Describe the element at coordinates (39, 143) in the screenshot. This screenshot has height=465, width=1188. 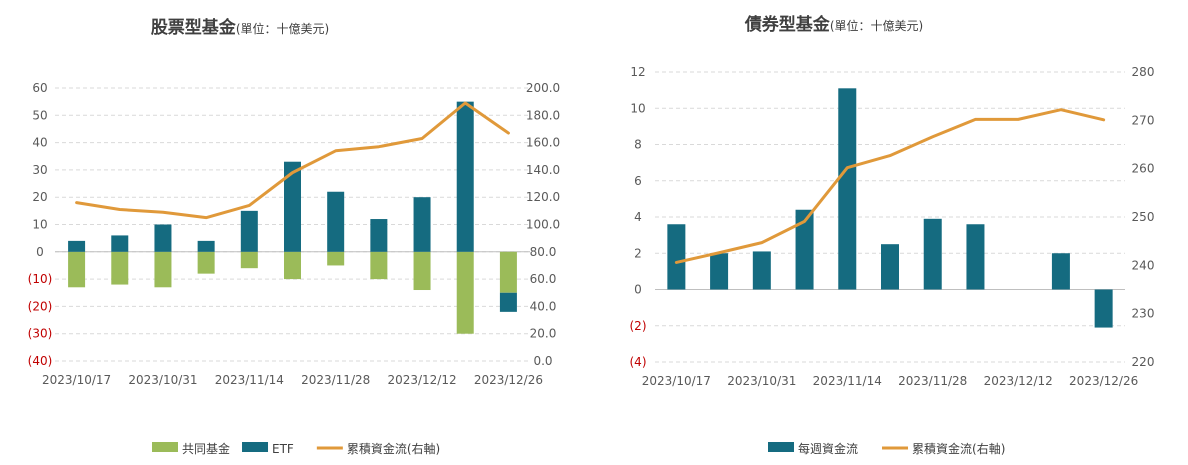
I see `y-left-tick-label: 40` at that location.